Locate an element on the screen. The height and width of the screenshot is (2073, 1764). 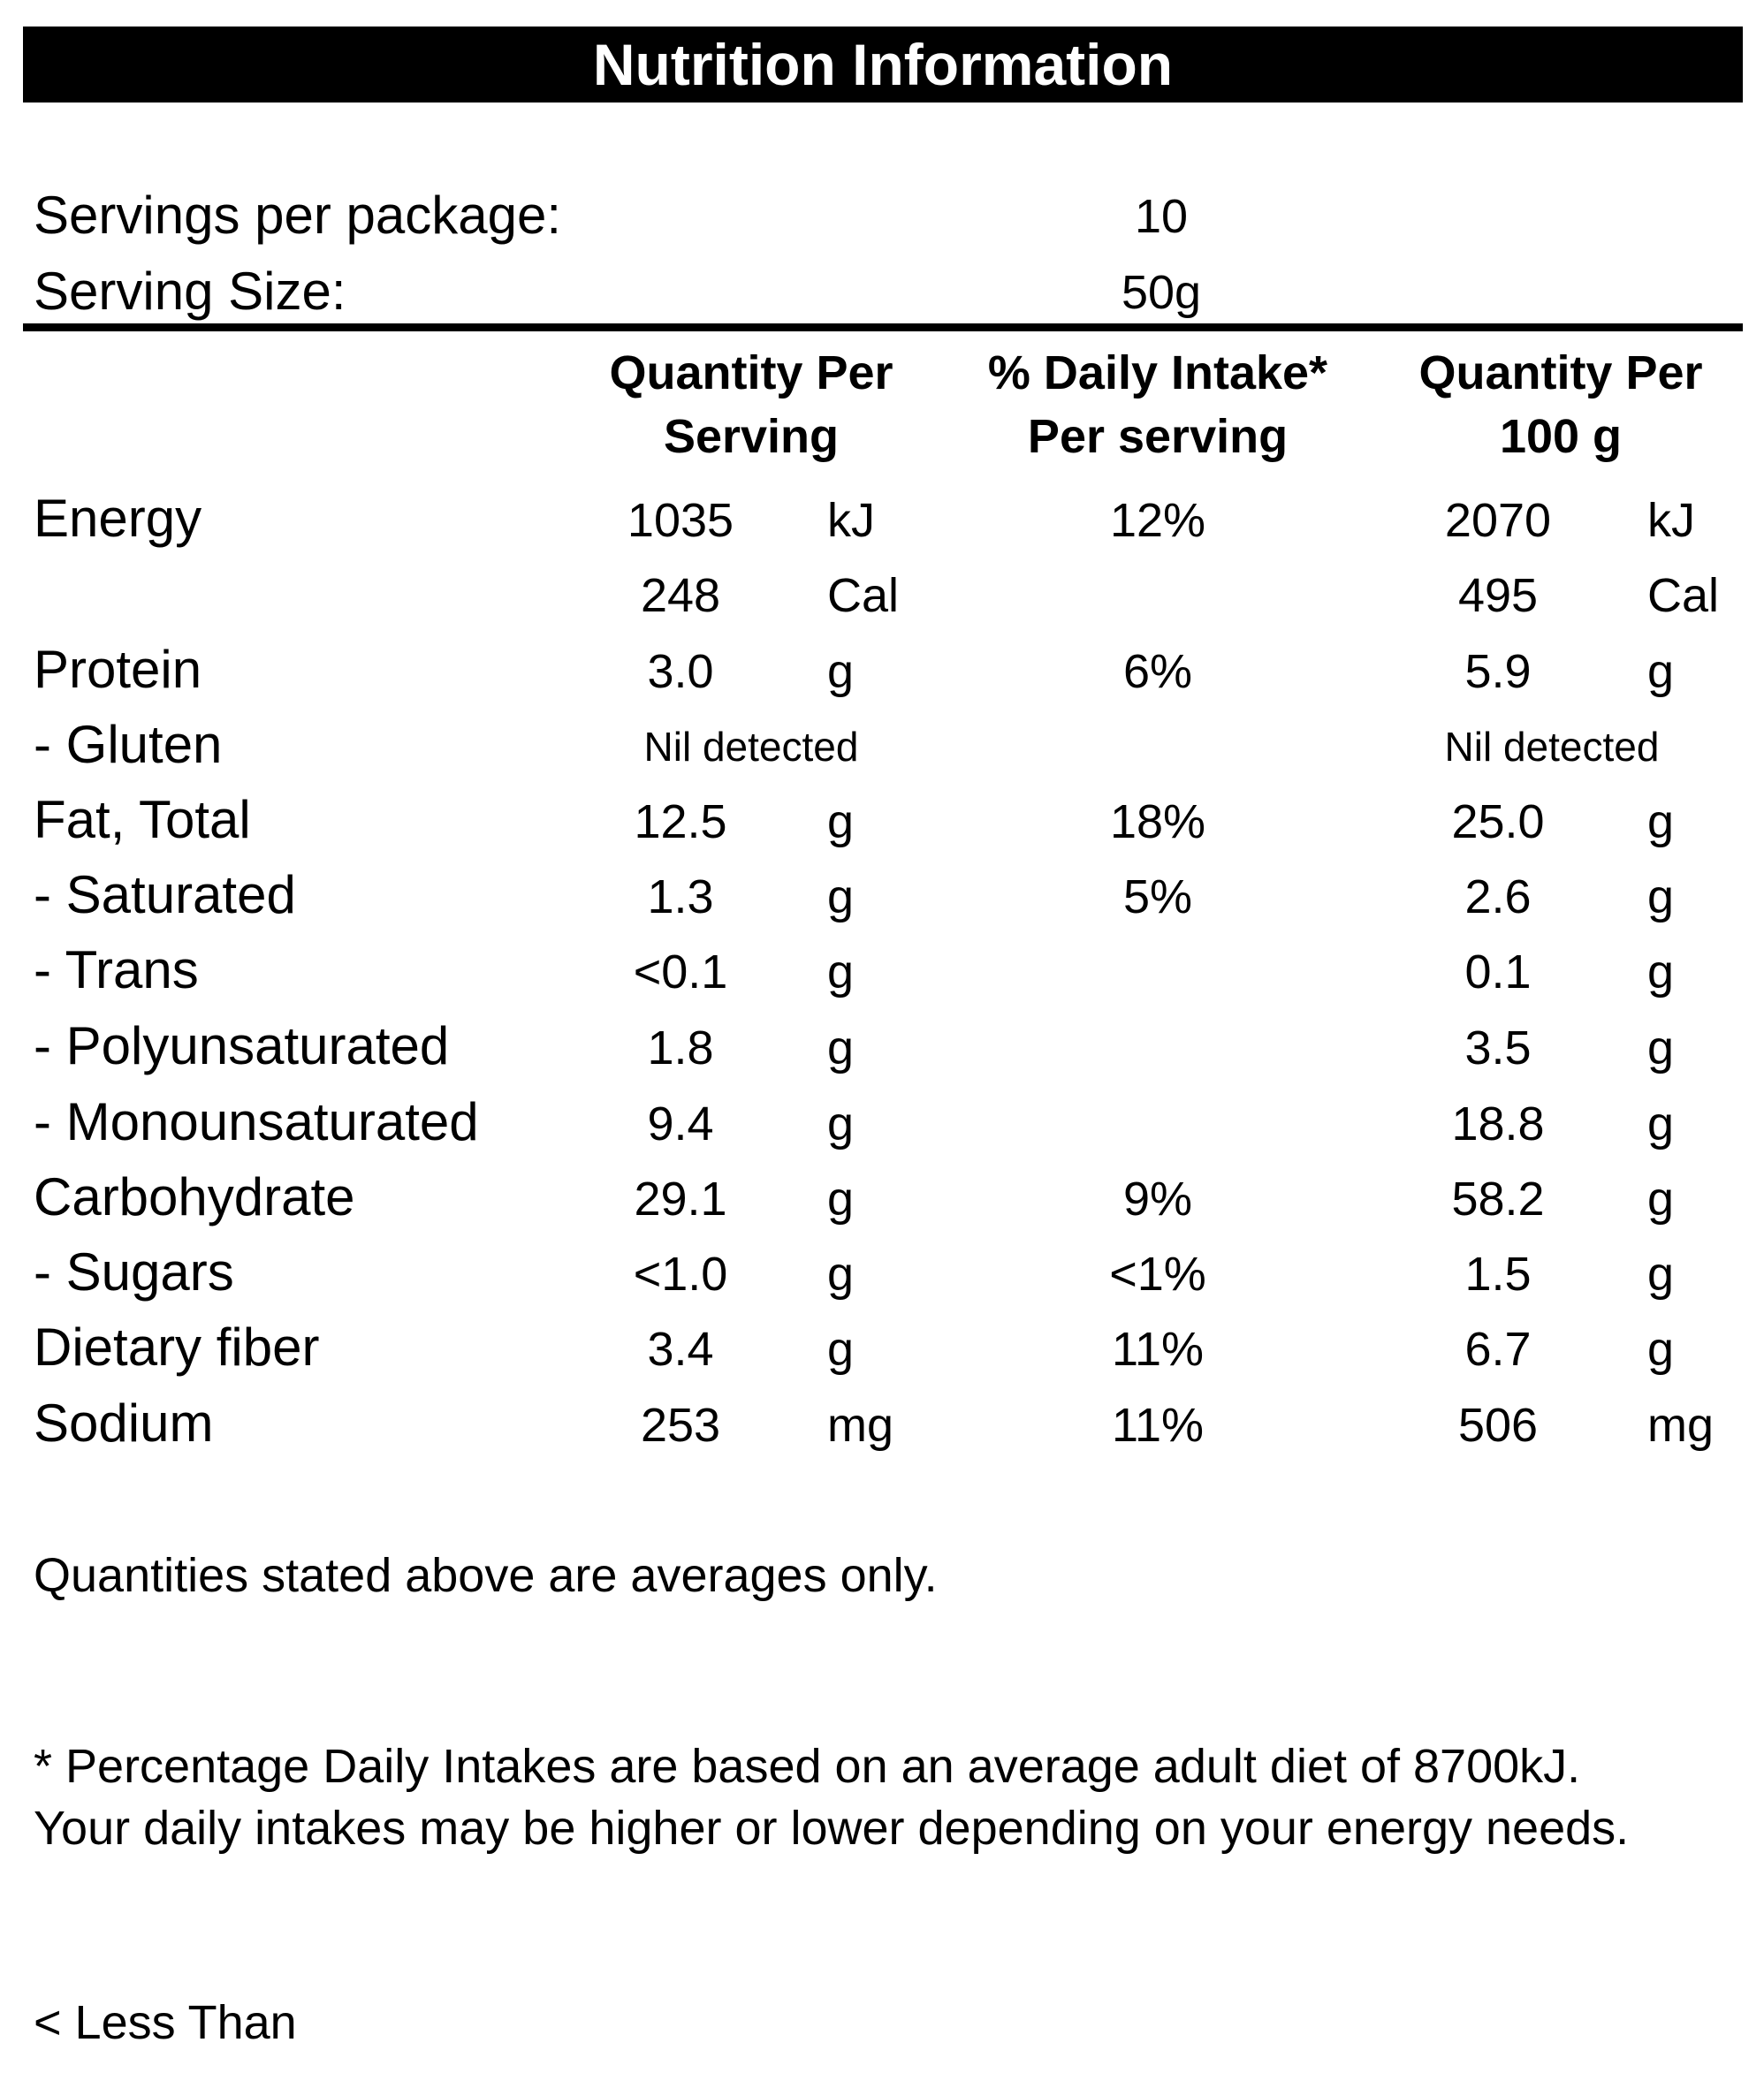
daily-intake-percent: 18% is located at coordinates (1158, 821).